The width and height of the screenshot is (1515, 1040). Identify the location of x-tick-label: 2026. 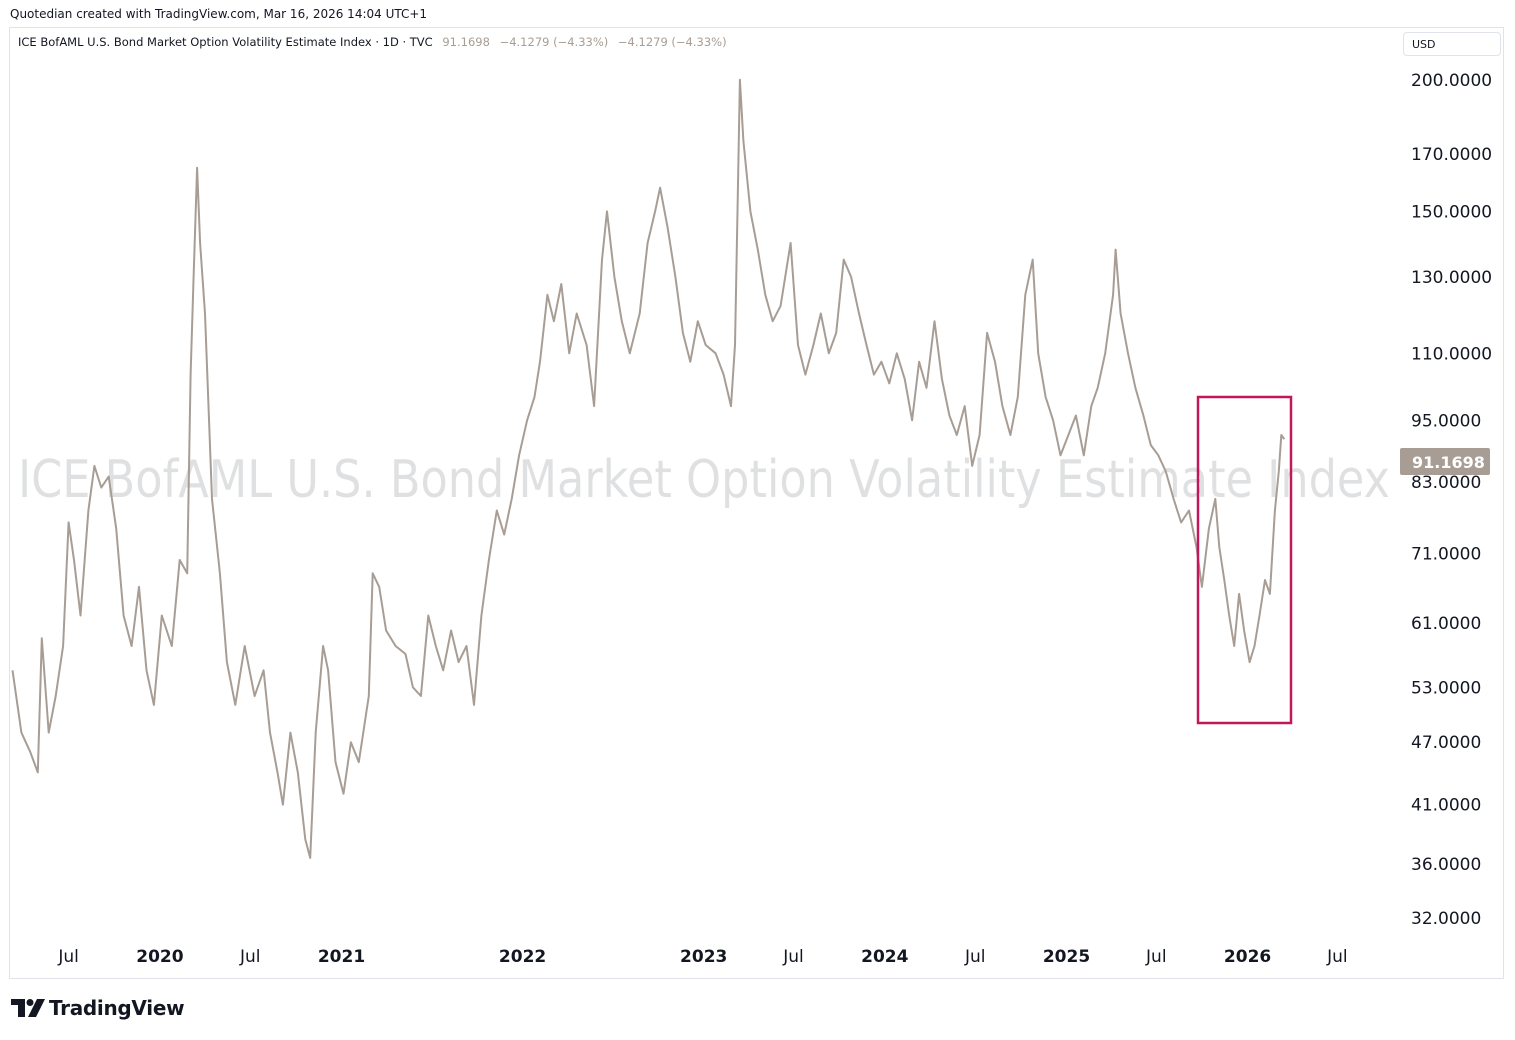
(1247, 957).